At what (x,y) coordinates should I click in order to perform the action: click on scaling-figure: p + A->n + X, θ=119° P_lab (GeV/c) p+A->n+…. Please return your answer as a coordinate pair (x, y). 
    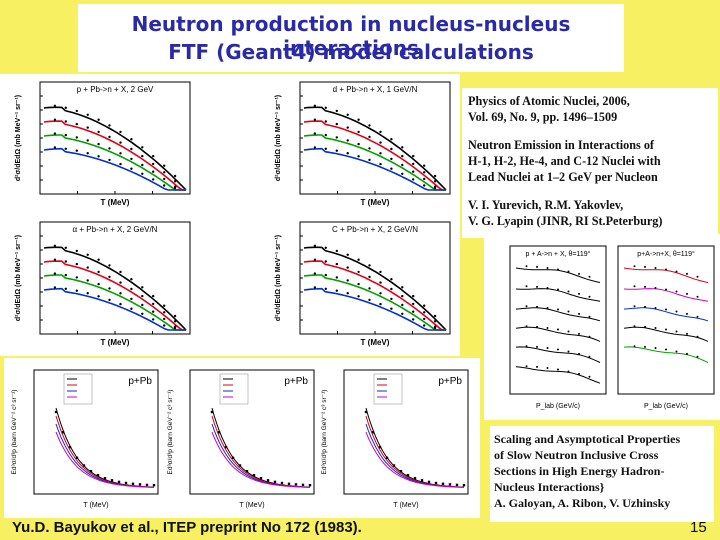
    Looking at the image, I should click on (602, 327).